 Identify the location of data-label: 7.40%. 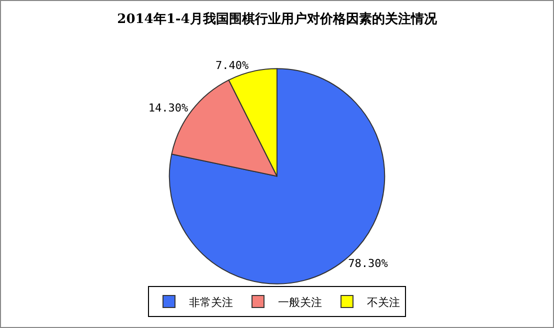
(232, 65).